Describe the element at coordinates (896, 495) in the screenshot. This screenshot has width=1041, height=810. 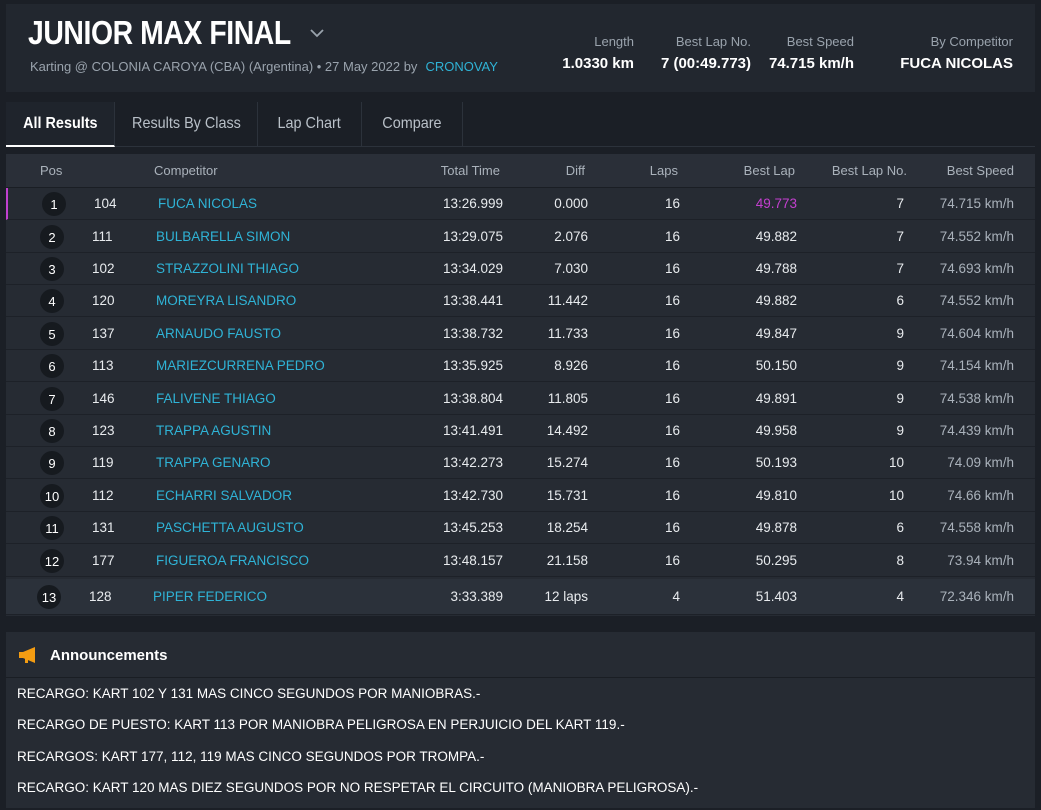
I see `best-lap-no: 10` at that location.